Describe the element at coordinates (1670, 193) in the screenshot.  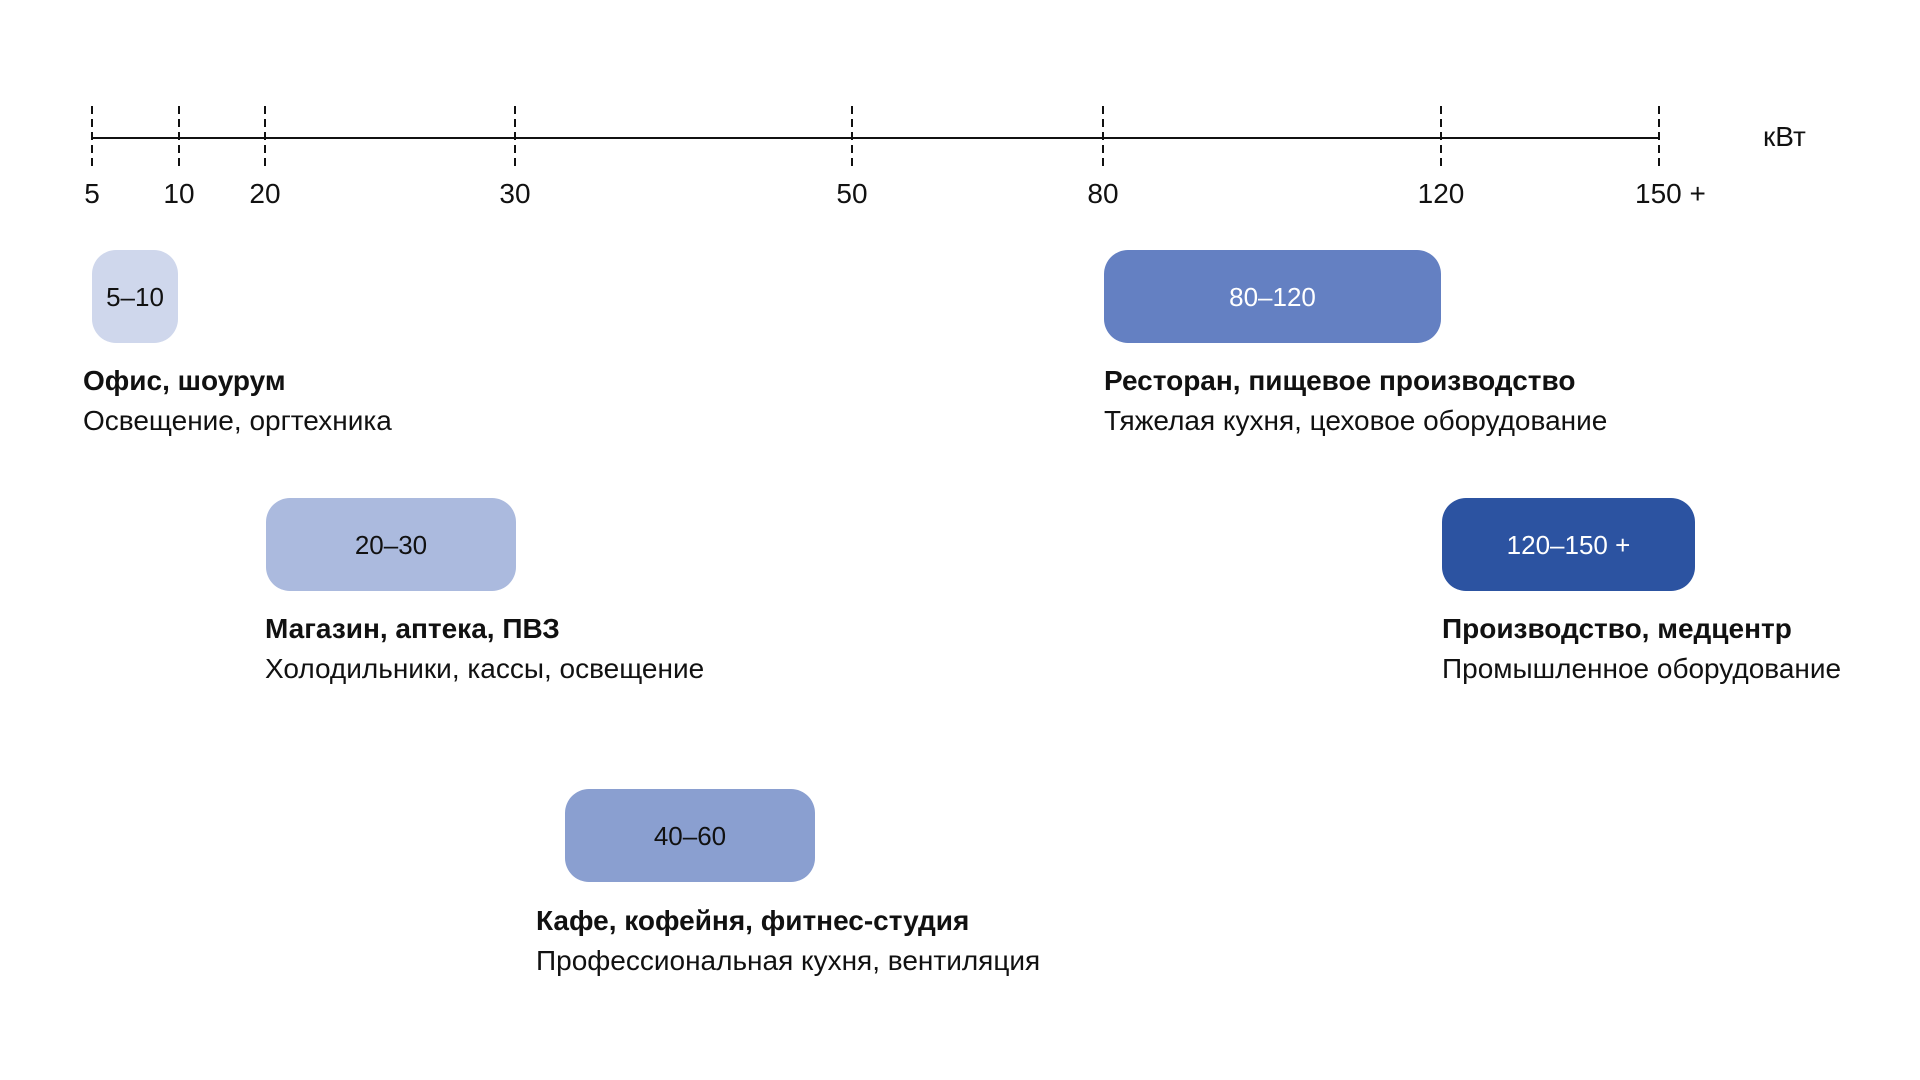
I see `axis-tick-label-150: 150 +` at that location.